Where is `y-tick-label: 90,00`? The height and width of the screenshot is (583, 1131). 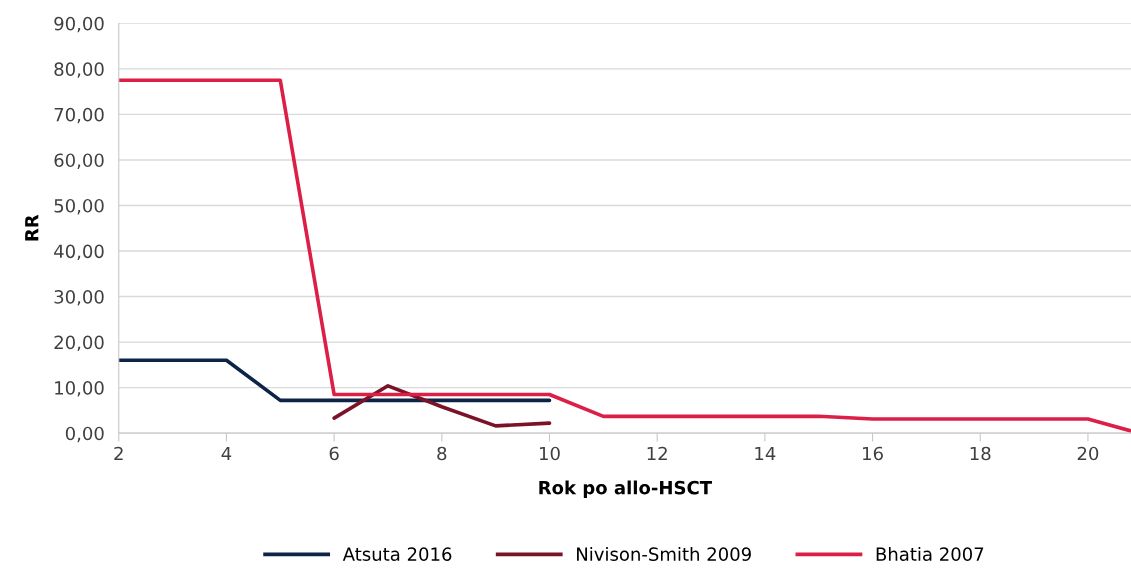 y-tick-label: 90,00 is located at coordinates (79, 24).